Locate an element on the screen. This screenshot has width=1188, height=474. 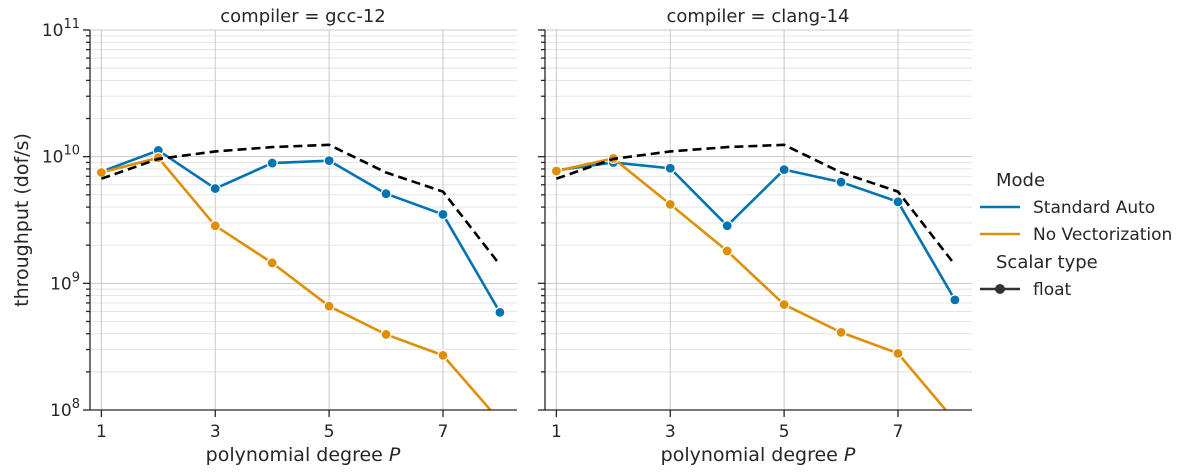
panel-title-clang: compiler = clang-14 is located at coordinates (757, 16).